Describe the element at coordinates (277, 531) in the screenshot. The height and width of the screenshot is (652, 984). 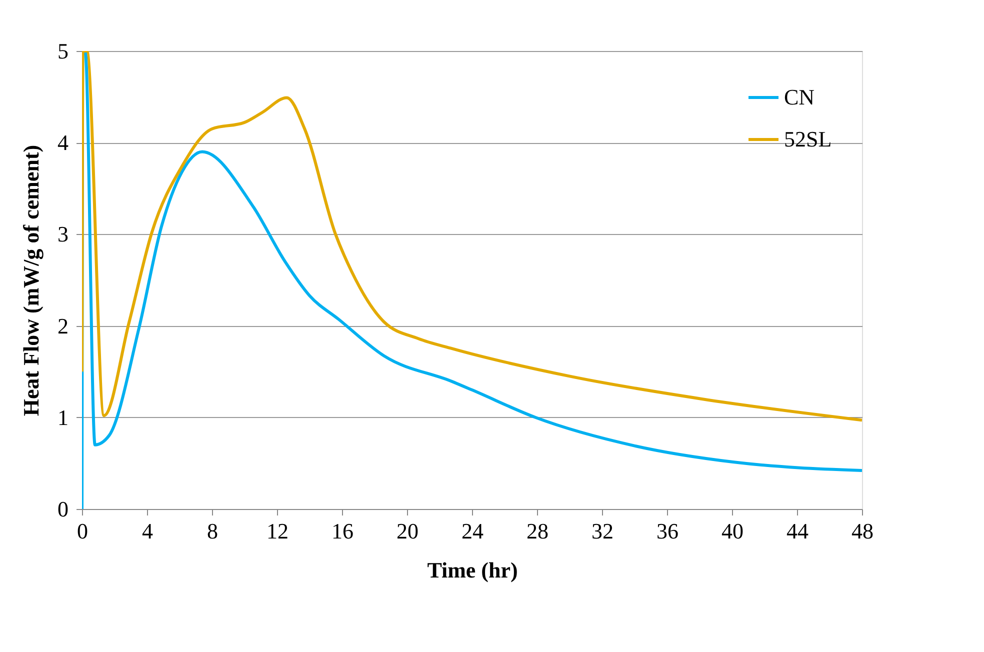
I see `x-tick-label: 12` at that location.